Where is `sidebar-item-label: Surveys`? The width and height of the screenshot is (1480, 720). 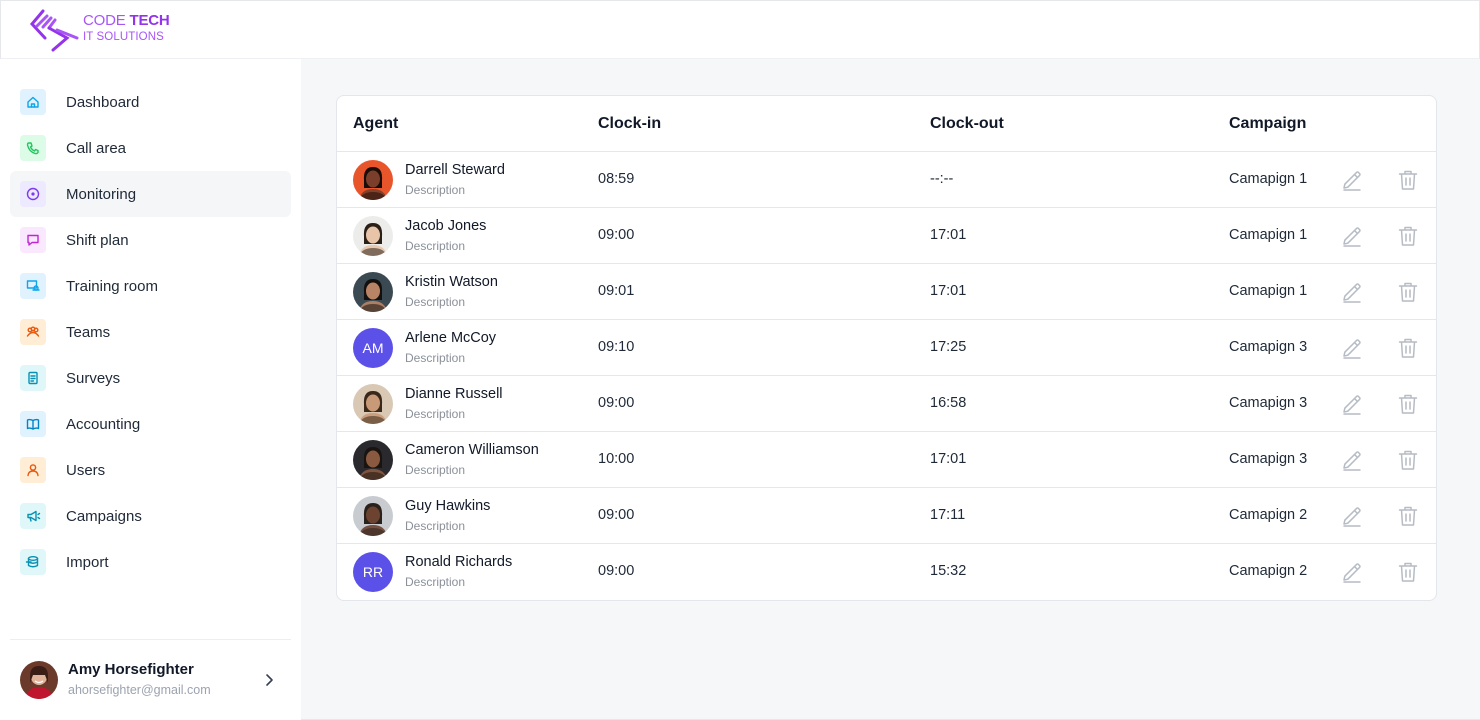
sidebar-item-label: Surveys is located at coordinates (93, 378).